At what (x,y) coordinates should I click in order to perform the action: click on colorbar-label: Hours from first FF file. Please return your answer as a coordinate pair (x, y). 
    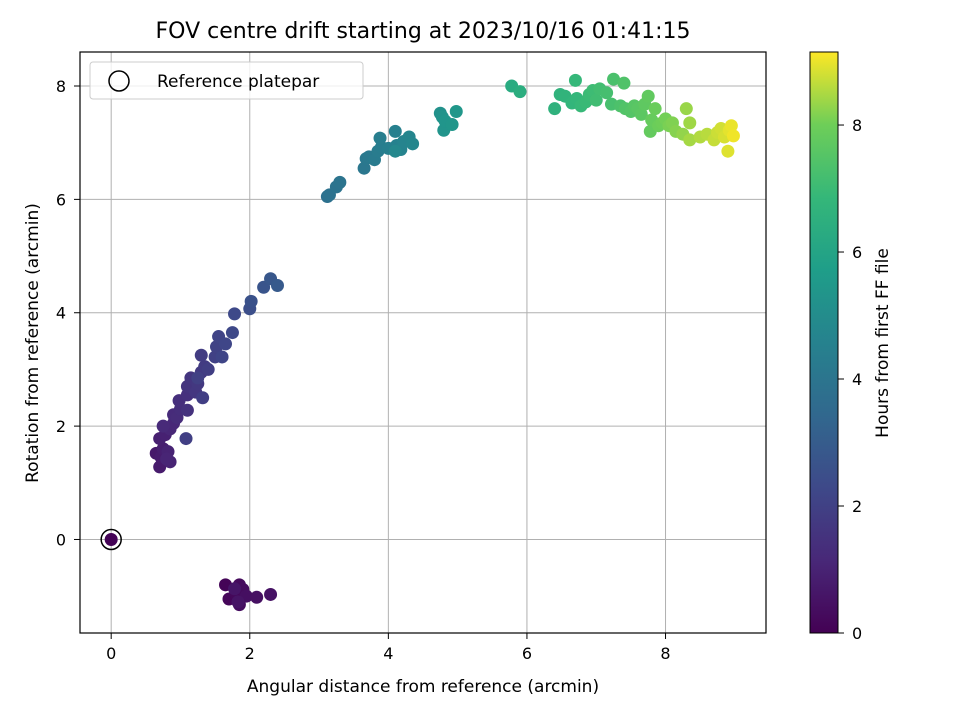
    Looking at the image, I should click on (883, 343).